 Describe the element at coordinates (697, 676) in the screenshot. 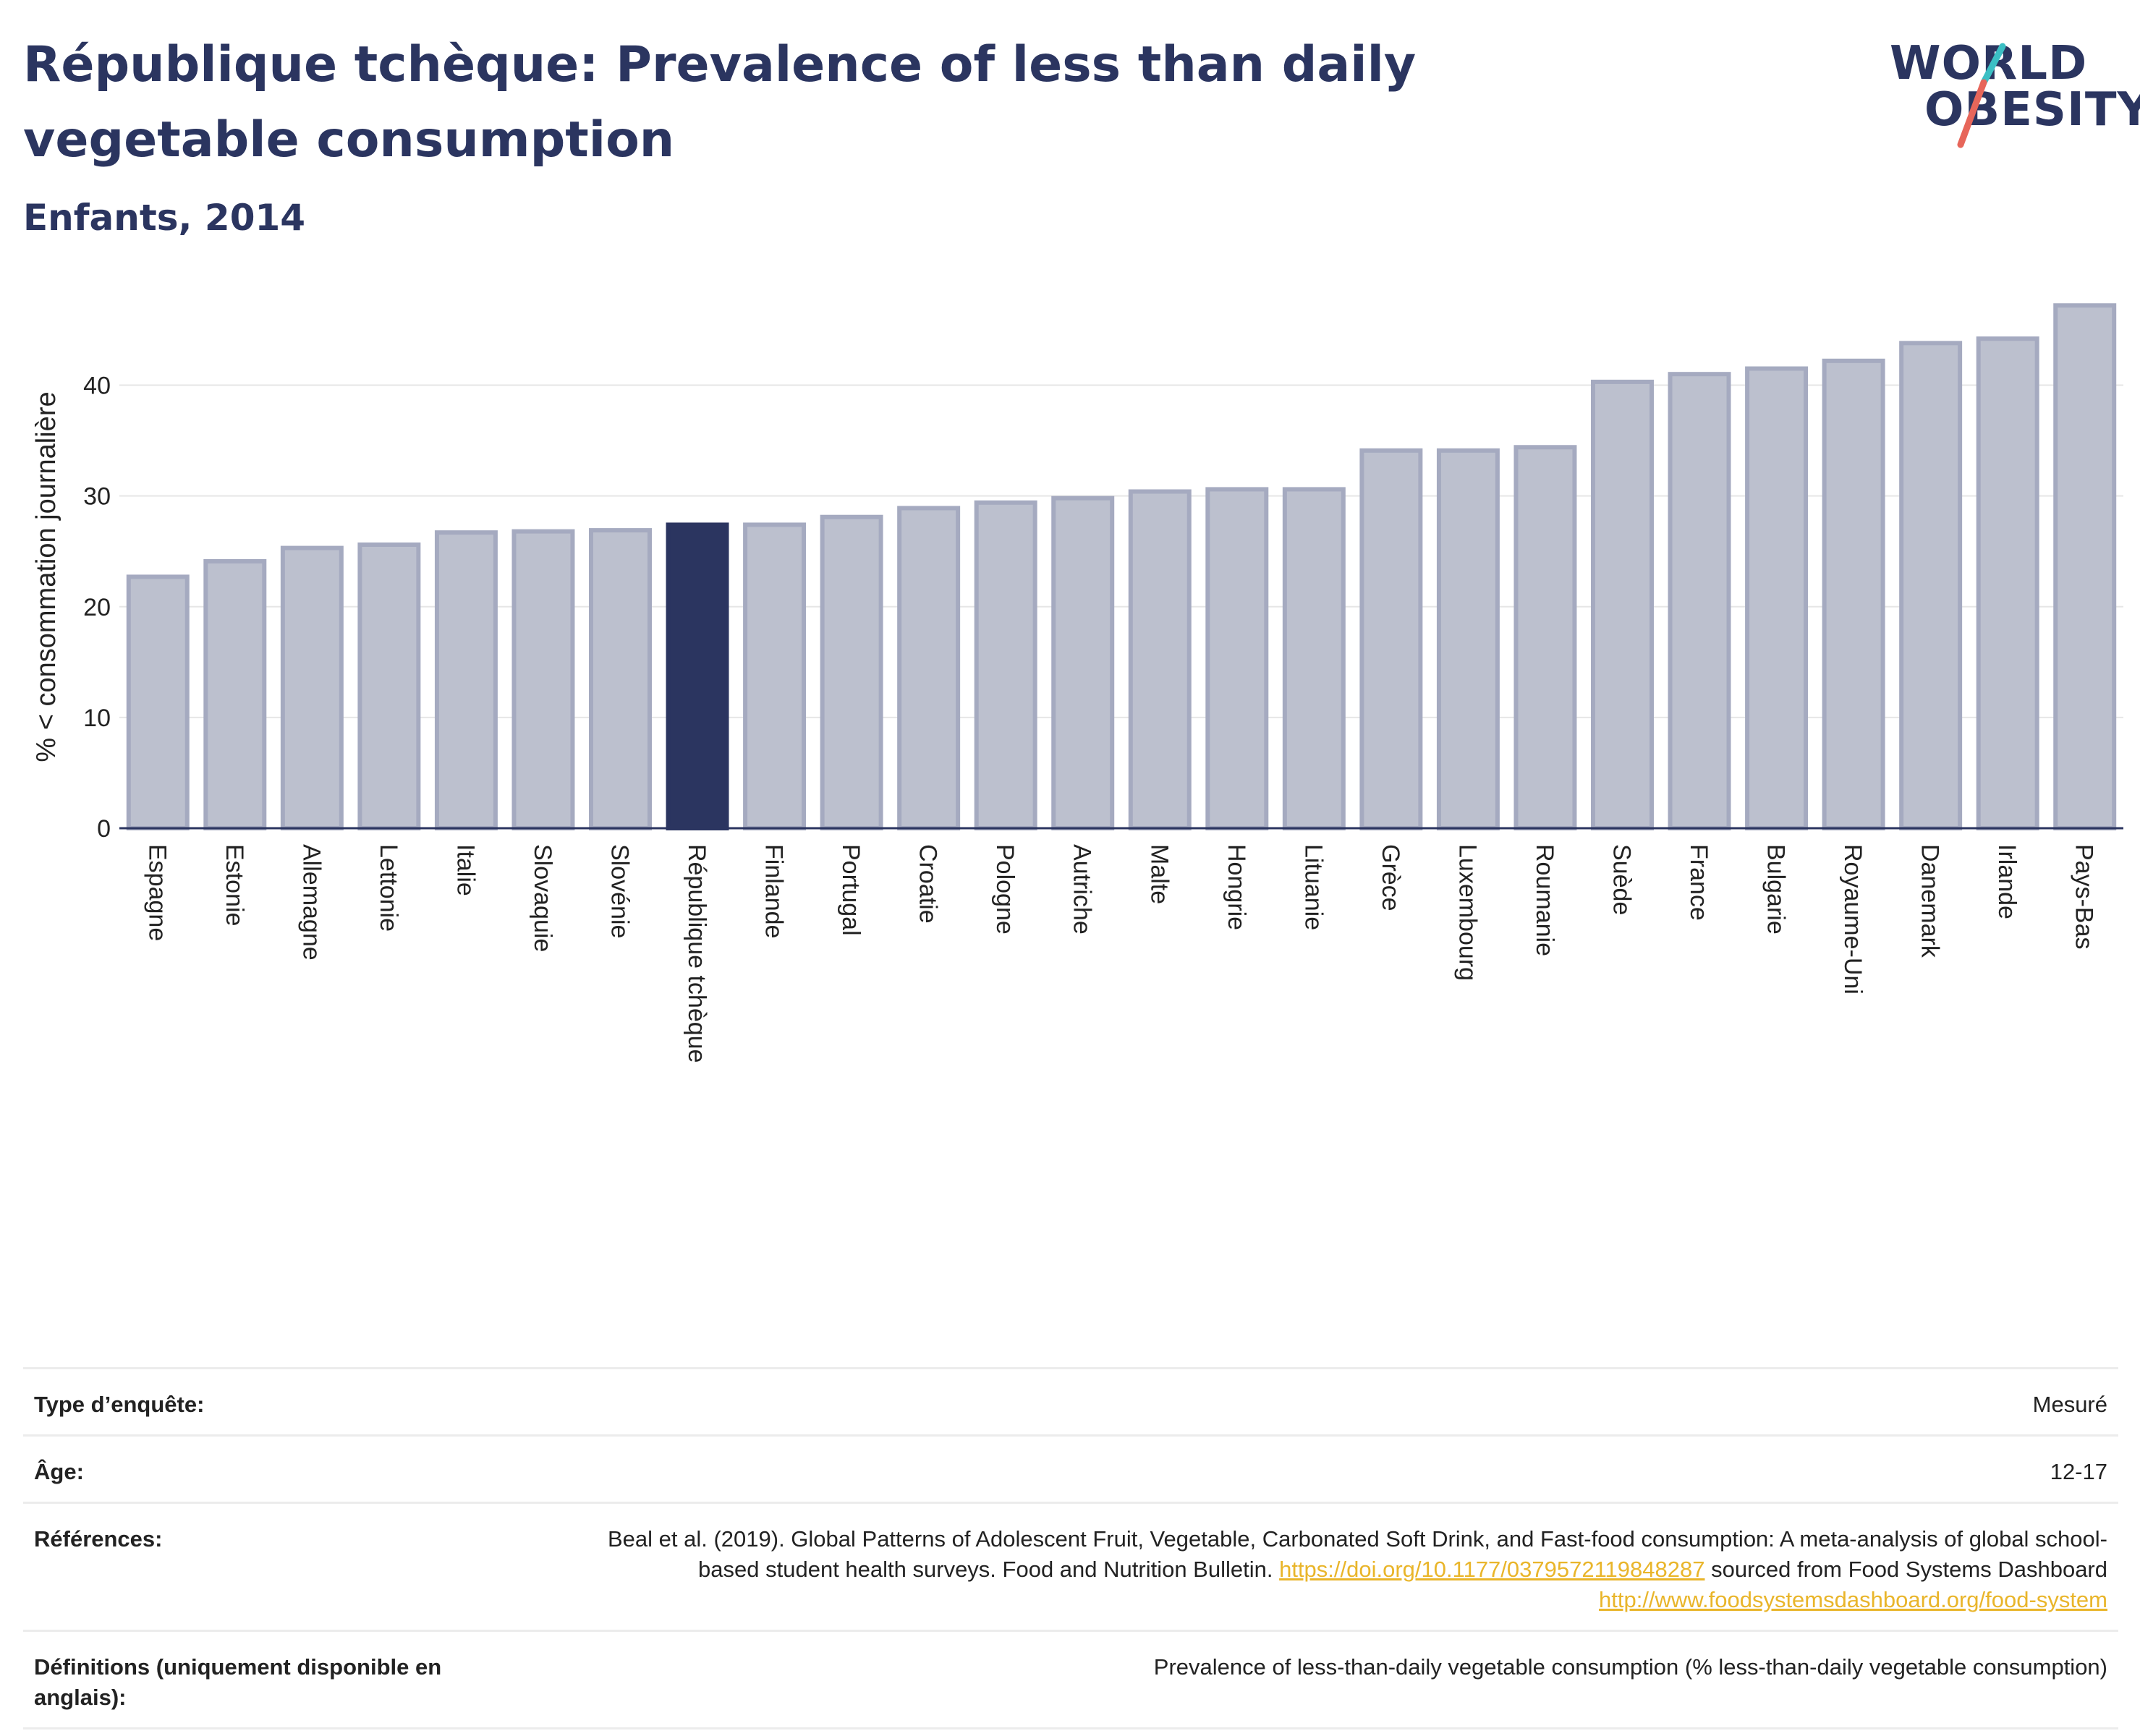

I see `bar-highlighted` at that location.